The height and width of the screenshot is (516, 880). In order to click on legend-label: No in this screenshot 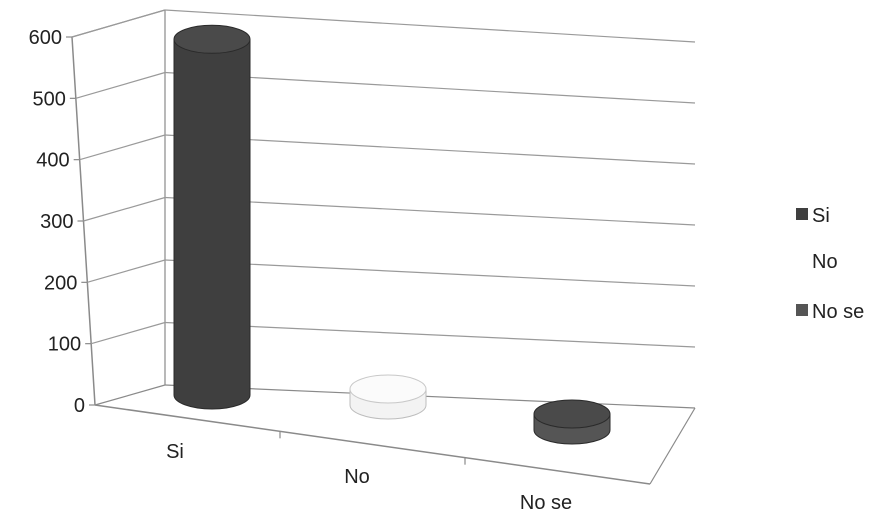, I will do `click(825, 262)`.